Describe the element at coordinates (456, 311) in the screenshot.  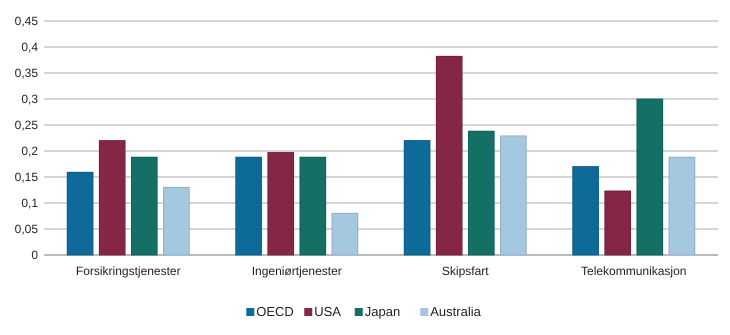
I see `legend-label: Australia` at that location.